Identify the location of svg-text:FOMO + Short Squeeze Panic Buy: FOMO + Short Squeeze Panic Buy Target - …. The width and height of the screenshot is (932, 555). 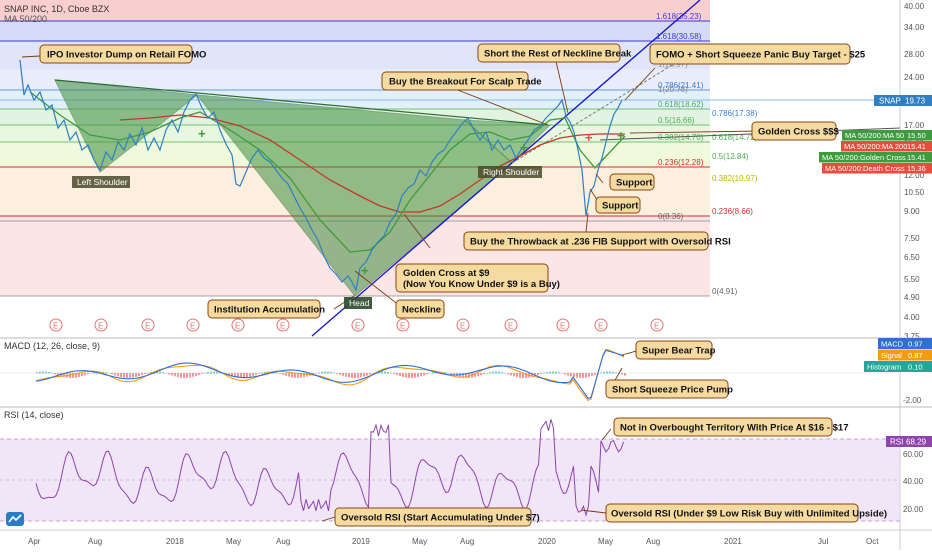
(761, 55).